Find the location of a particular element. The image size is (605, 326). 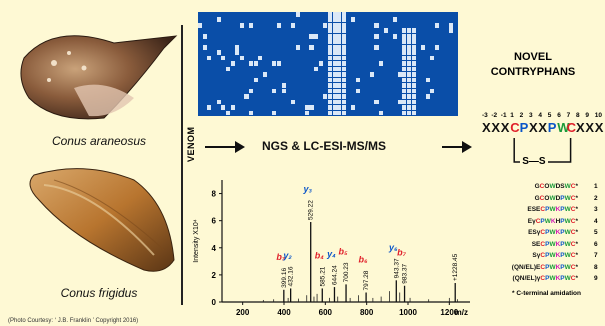

peak-ion-label: b₆ is located at coordinates (363, 260).